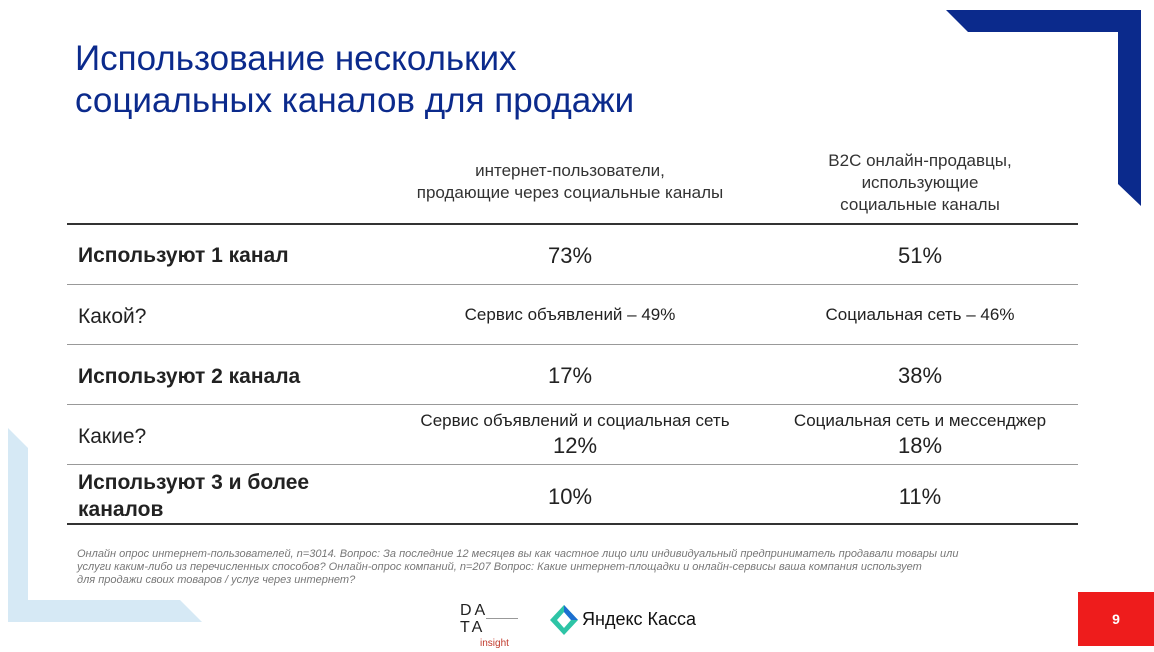  I want to click on cell-b2c-three-plus: 11%, so click(920, 496).